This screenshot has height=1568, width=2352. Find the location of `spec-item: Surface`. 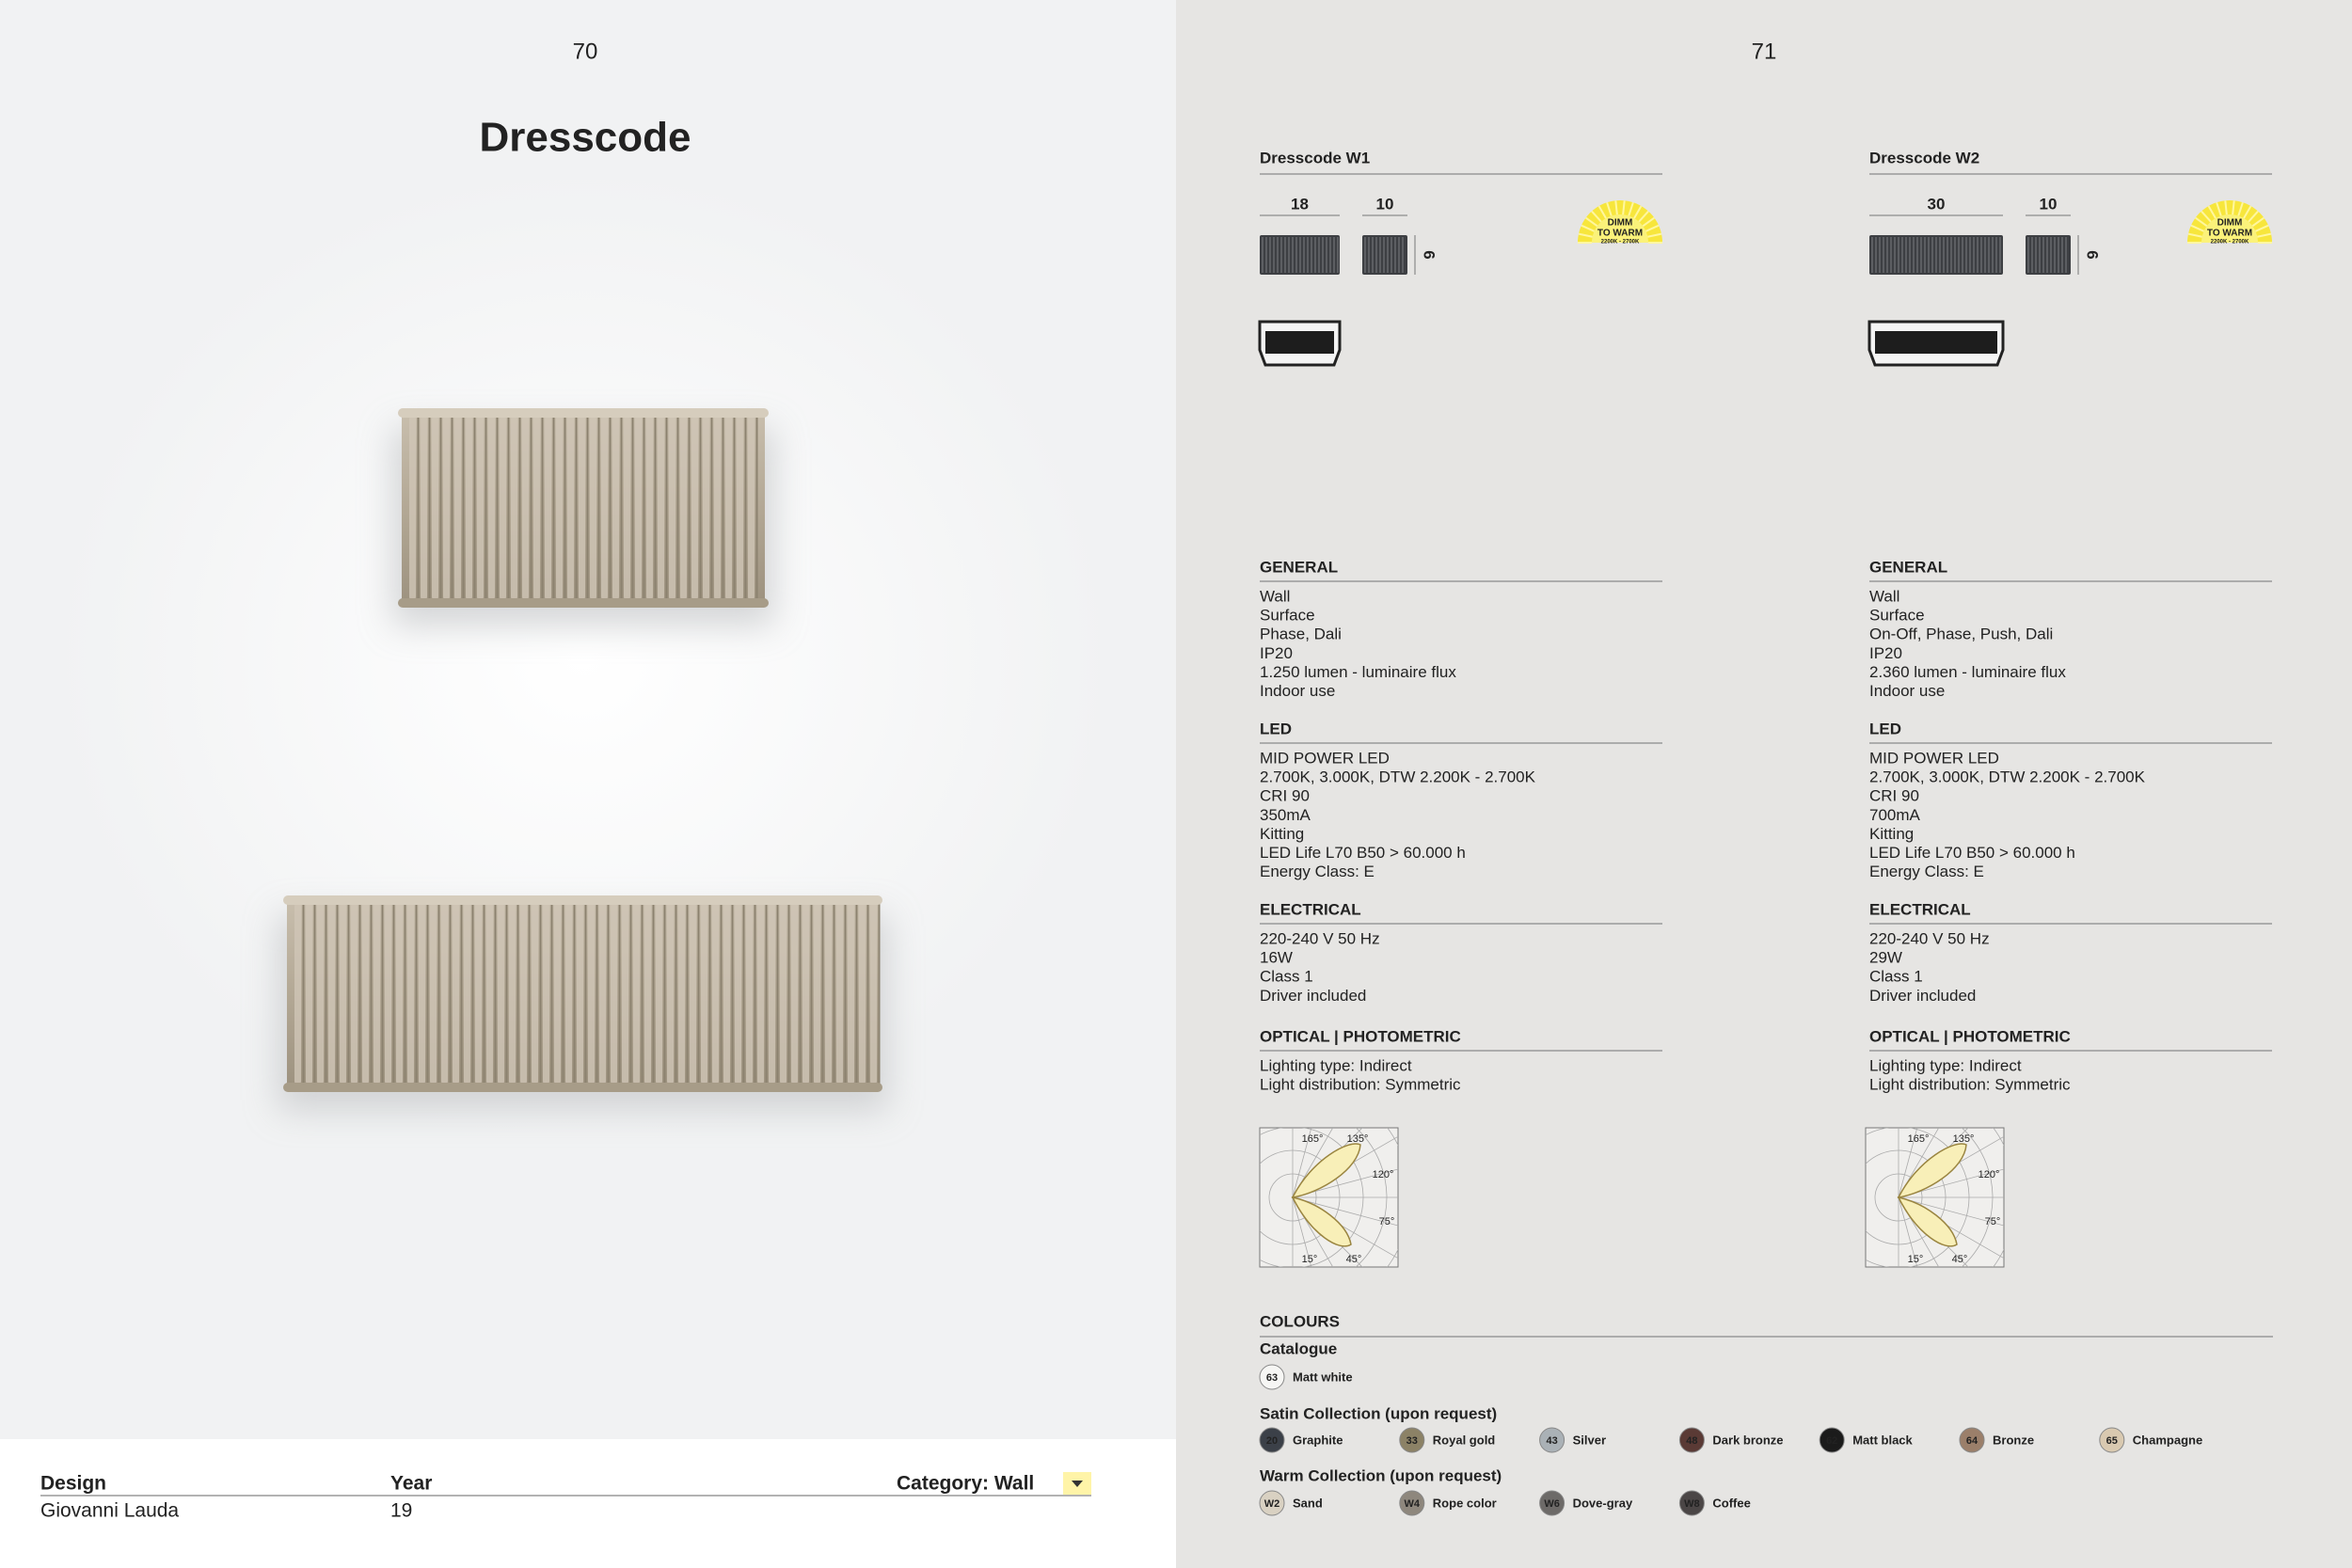

spec-item: Surface is located at coordinates (1897, 616).